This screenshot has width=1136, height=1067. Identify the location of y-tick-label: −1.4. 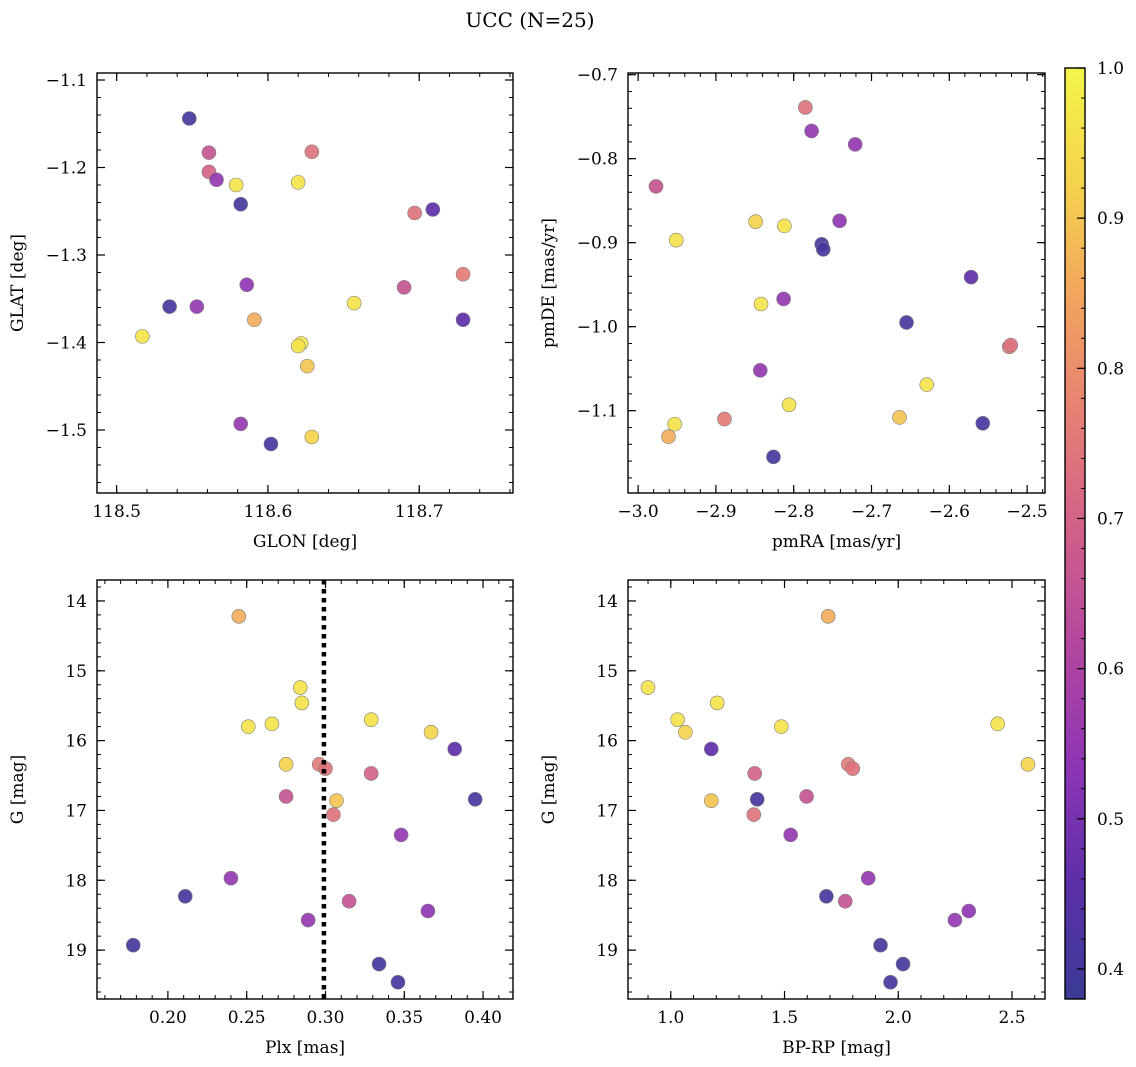
(66, 344).